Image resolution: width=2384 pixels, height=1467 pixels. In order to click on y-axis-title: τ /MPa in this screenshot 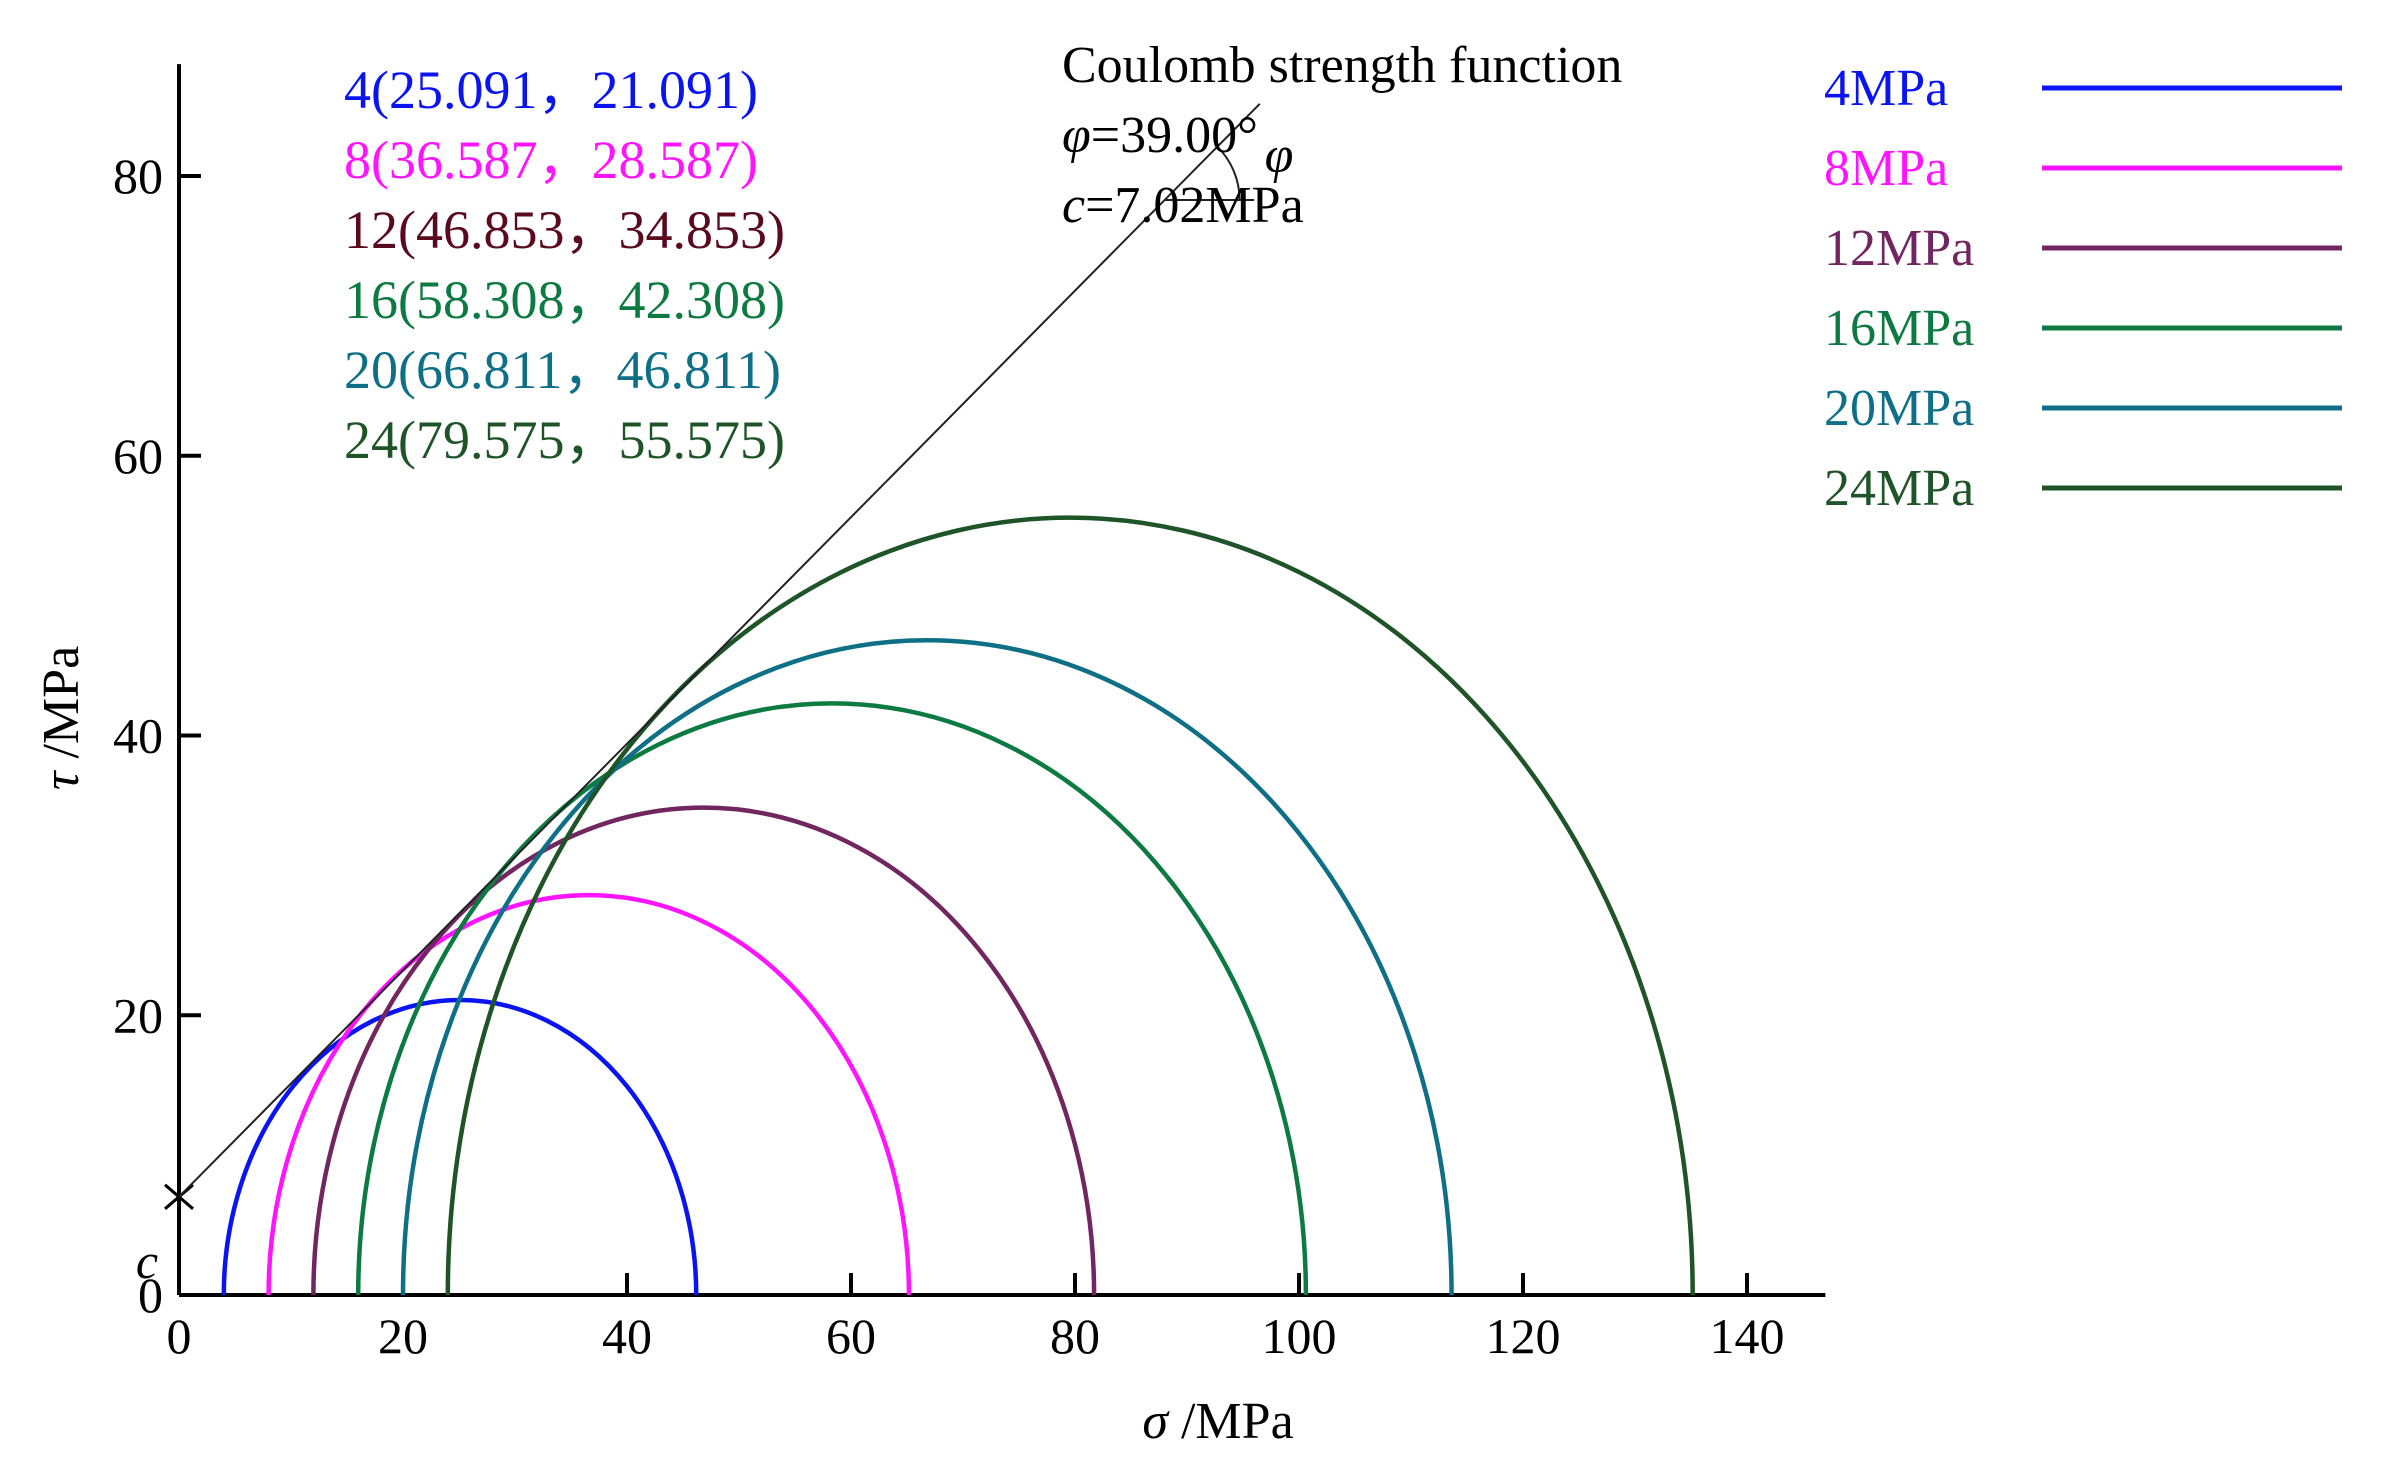, I will do `click(61, 718)`.